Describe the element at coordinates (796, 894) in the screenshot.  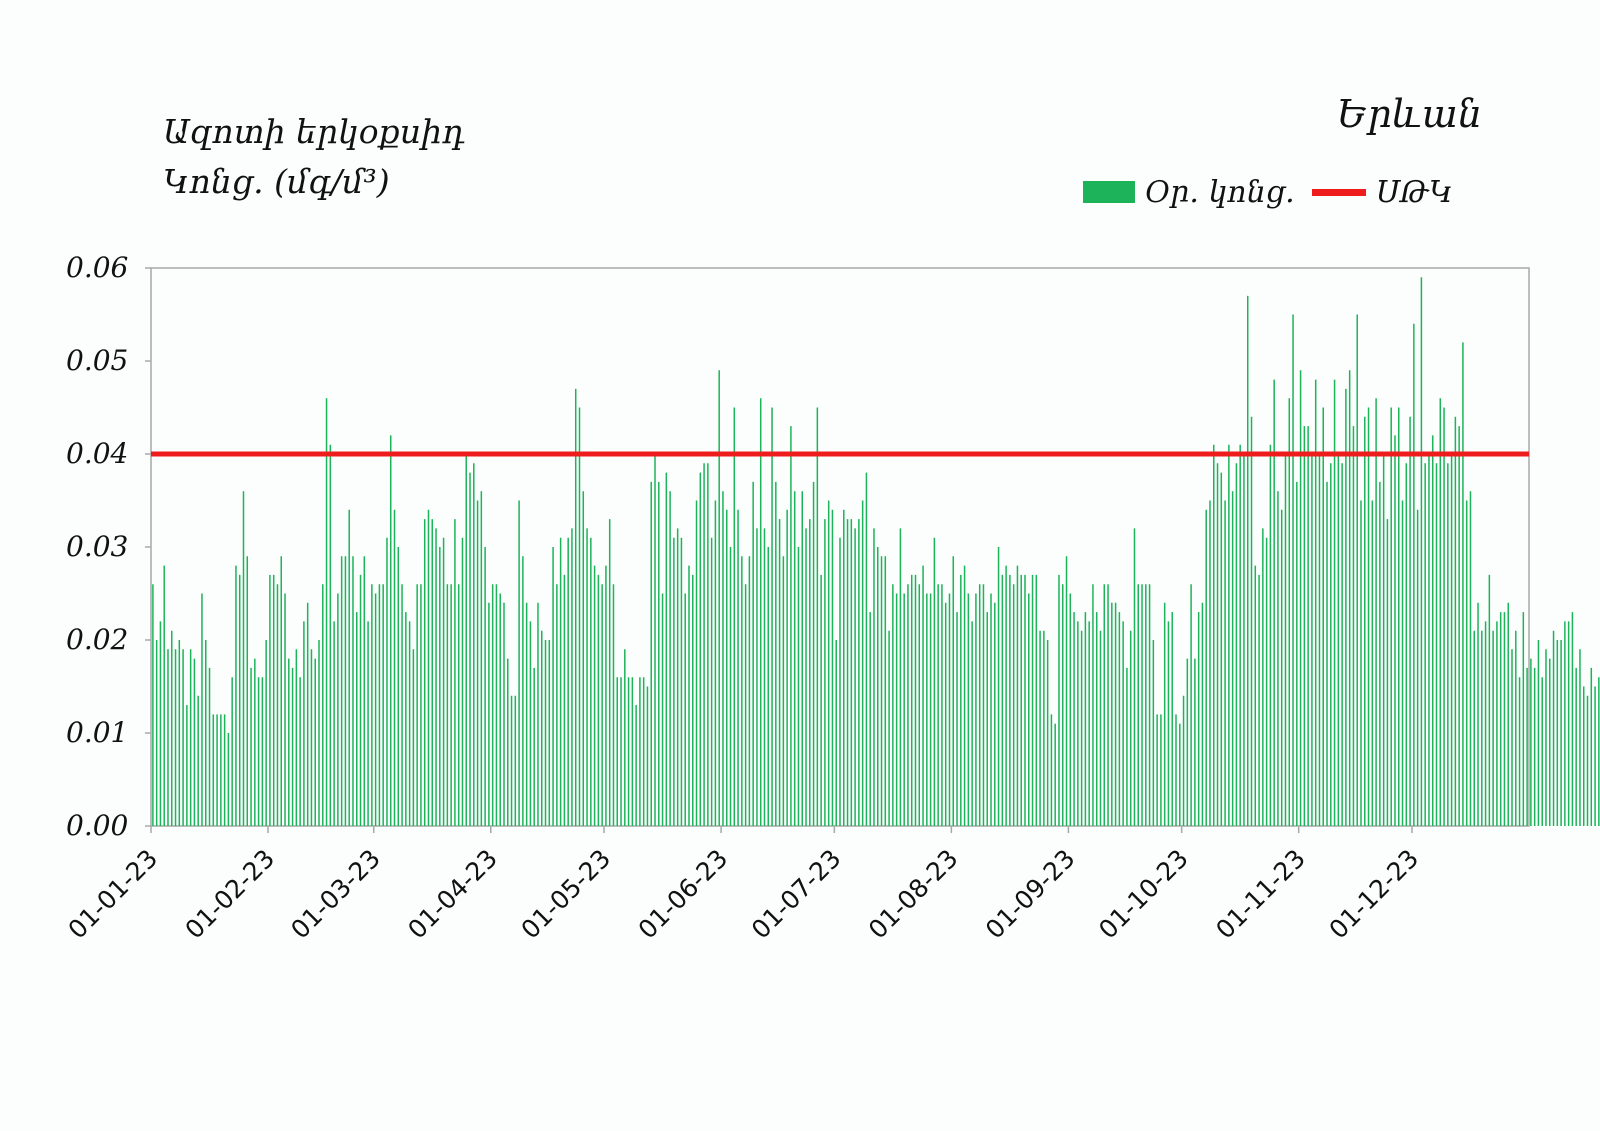
I see `x-tick-label: 01-07-23` at that location.